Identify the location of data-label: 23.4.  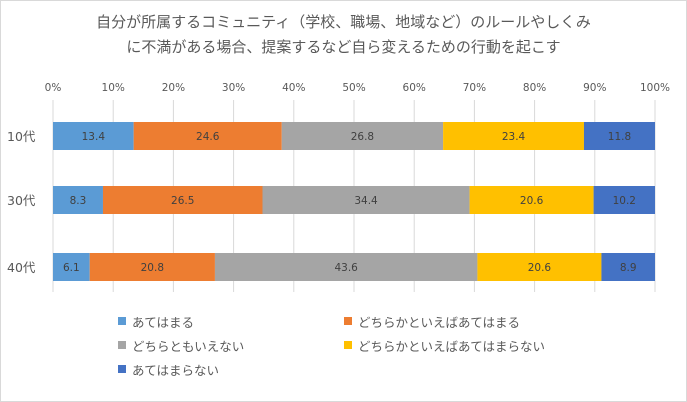
(514, 137).